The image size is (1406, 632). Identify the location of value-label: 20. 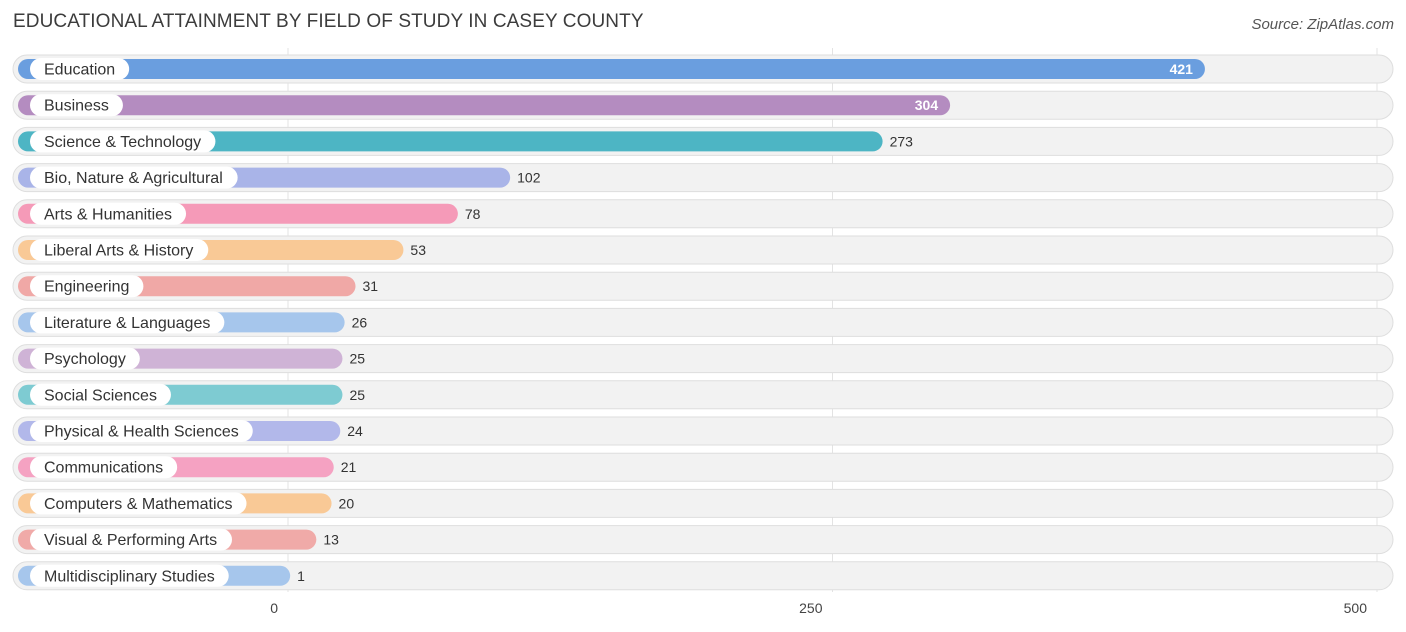
(347, 503).